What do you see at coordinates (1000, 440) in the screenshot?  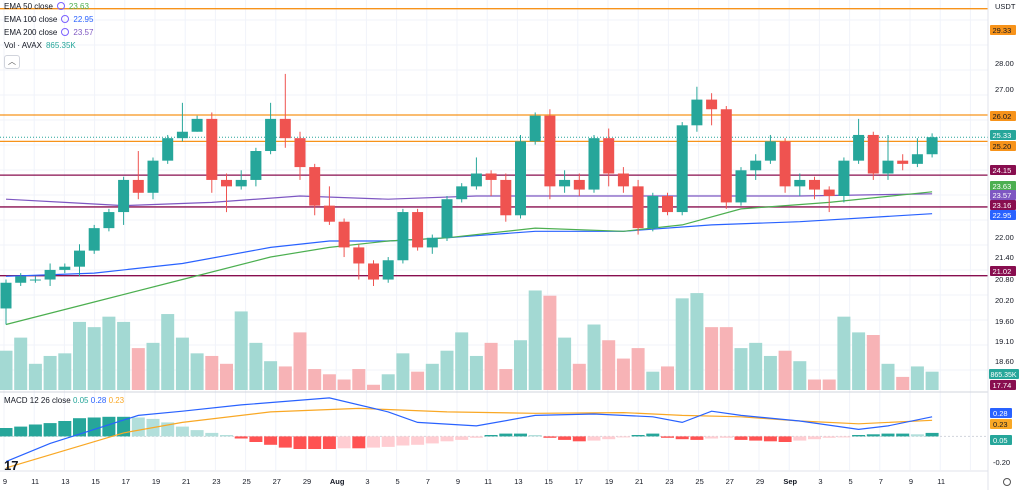 I see `macd-label: 0.05` at bounding box center [1000, 440].